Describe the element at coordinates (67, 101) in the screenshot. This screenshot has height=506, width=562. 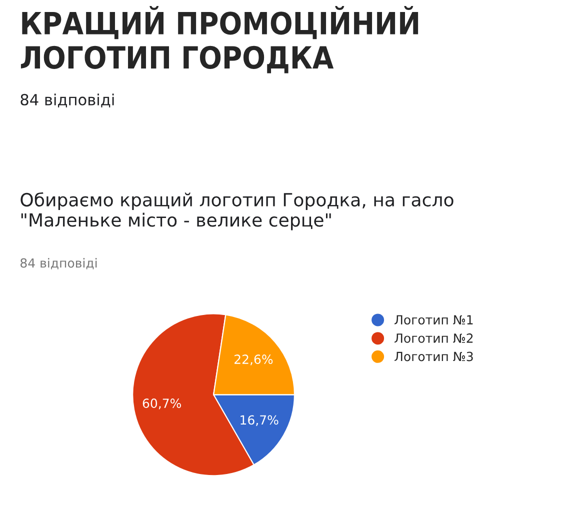
I see `chart-subtitle: 84 відповіді` at that location.